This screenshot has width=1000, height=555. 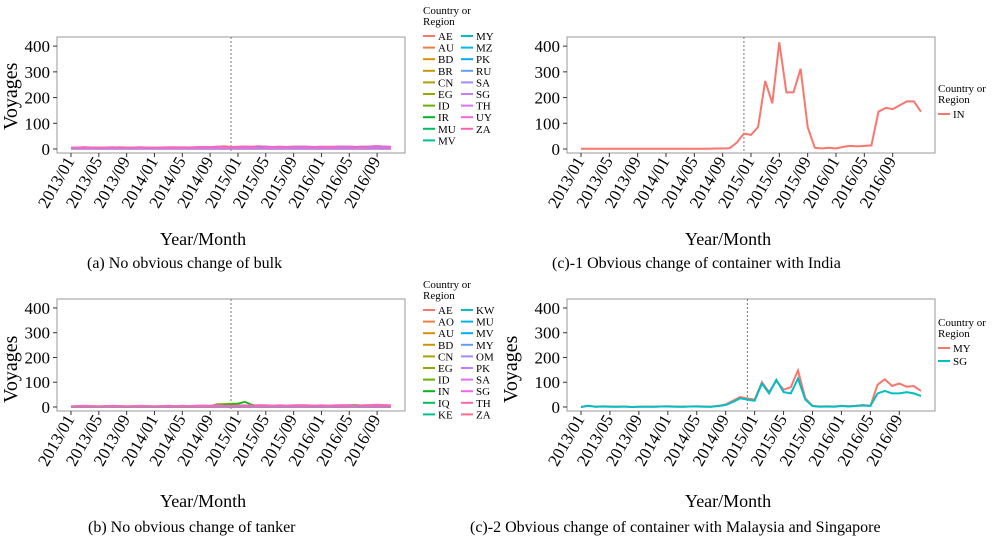 What do you see at coordinates (751, 96) in the screenshot?
I see `series-line-in` at bounding box center [751, 96].